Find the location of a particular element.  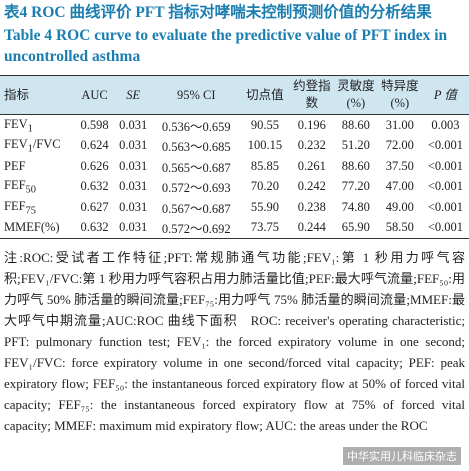

row-label: PEF is located at coordinates (37, 166).